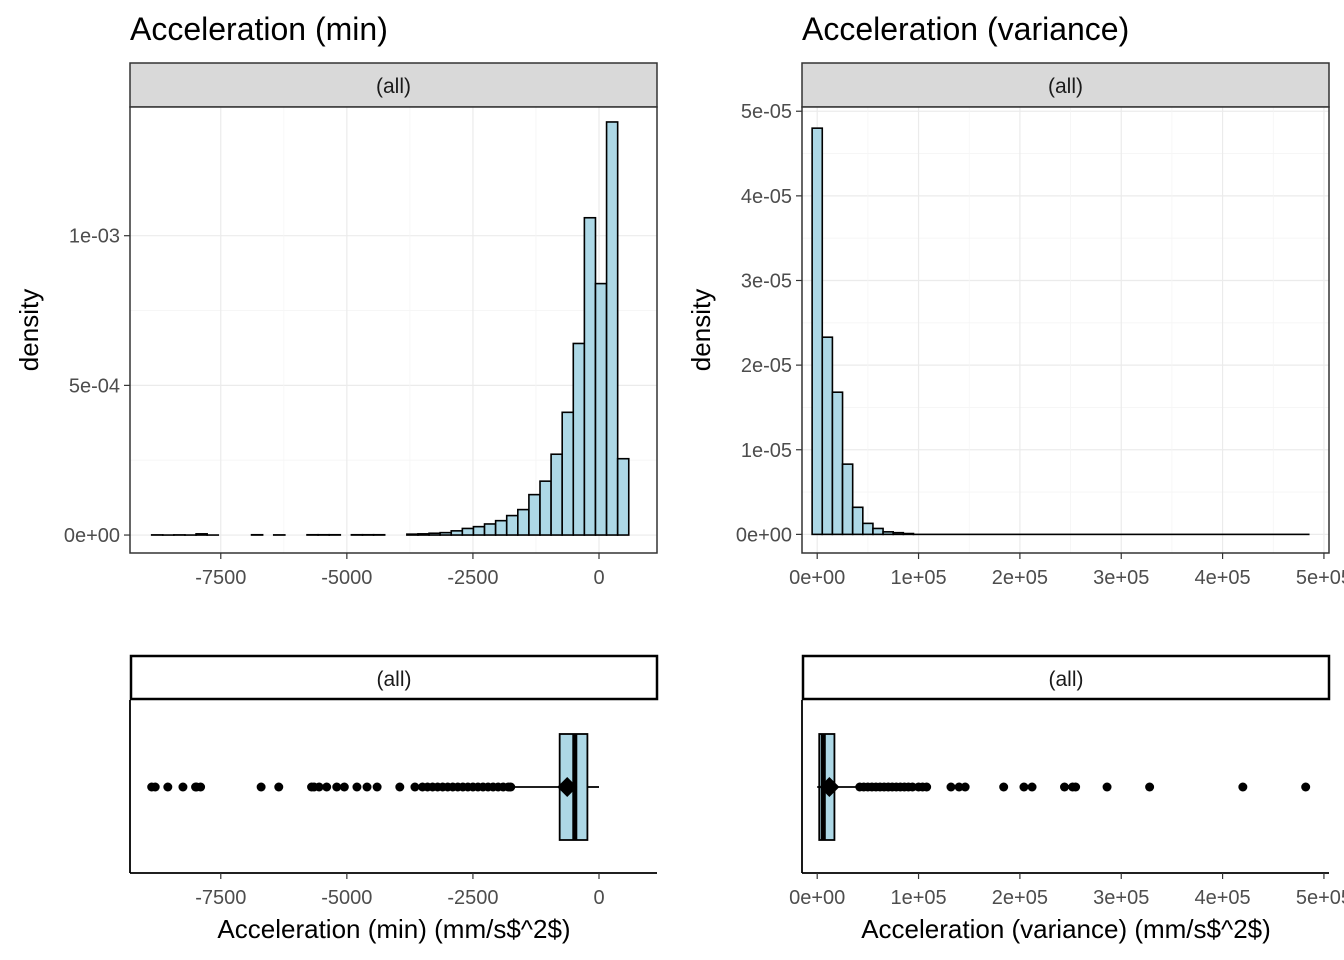 The height and width of the screenshot is (960, 1344). I want to click on box-min-strip-label: (all), so click(394, 679).